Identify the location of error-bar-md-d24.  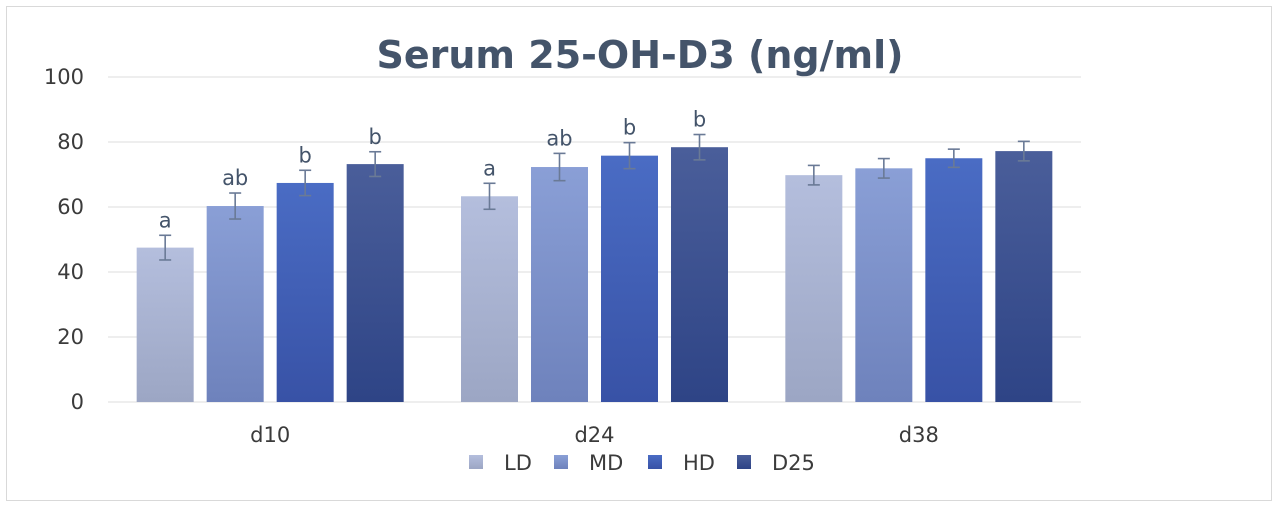
(559, 167).